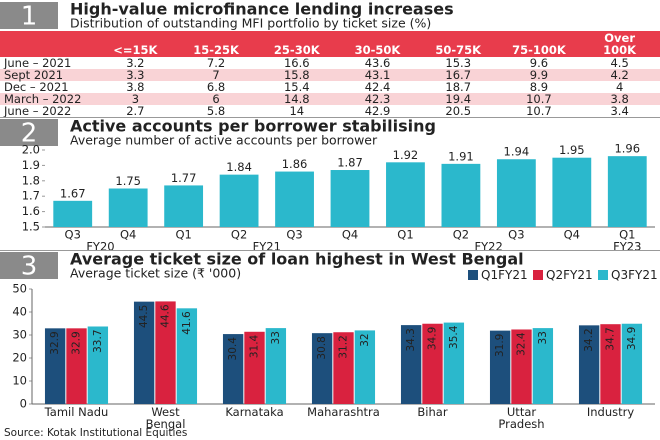 The width and height of the screenshot is (660, 440). I want to click on x-tick-label: Karnataka, so click(254, 412).